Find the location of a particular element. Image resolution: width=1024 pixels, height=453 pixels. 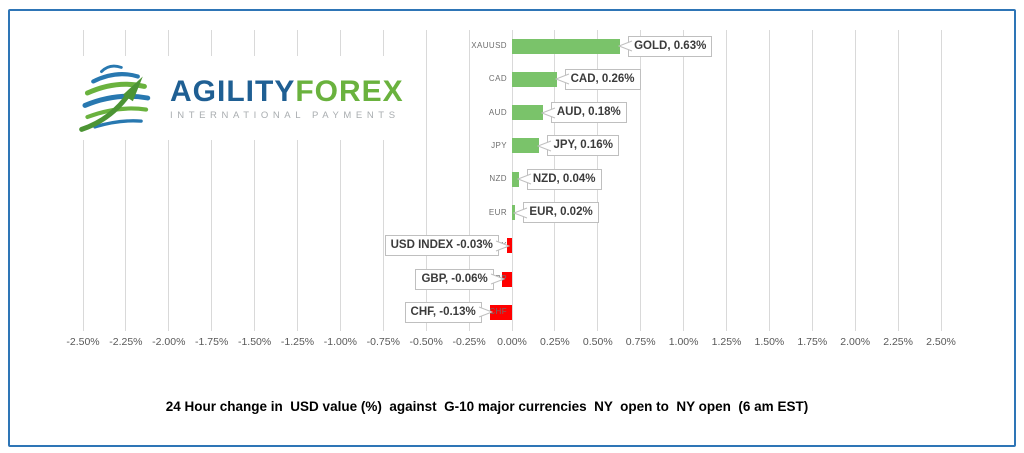

x-axis-tick-label: -2.00% is located at coordinates (169, 342).